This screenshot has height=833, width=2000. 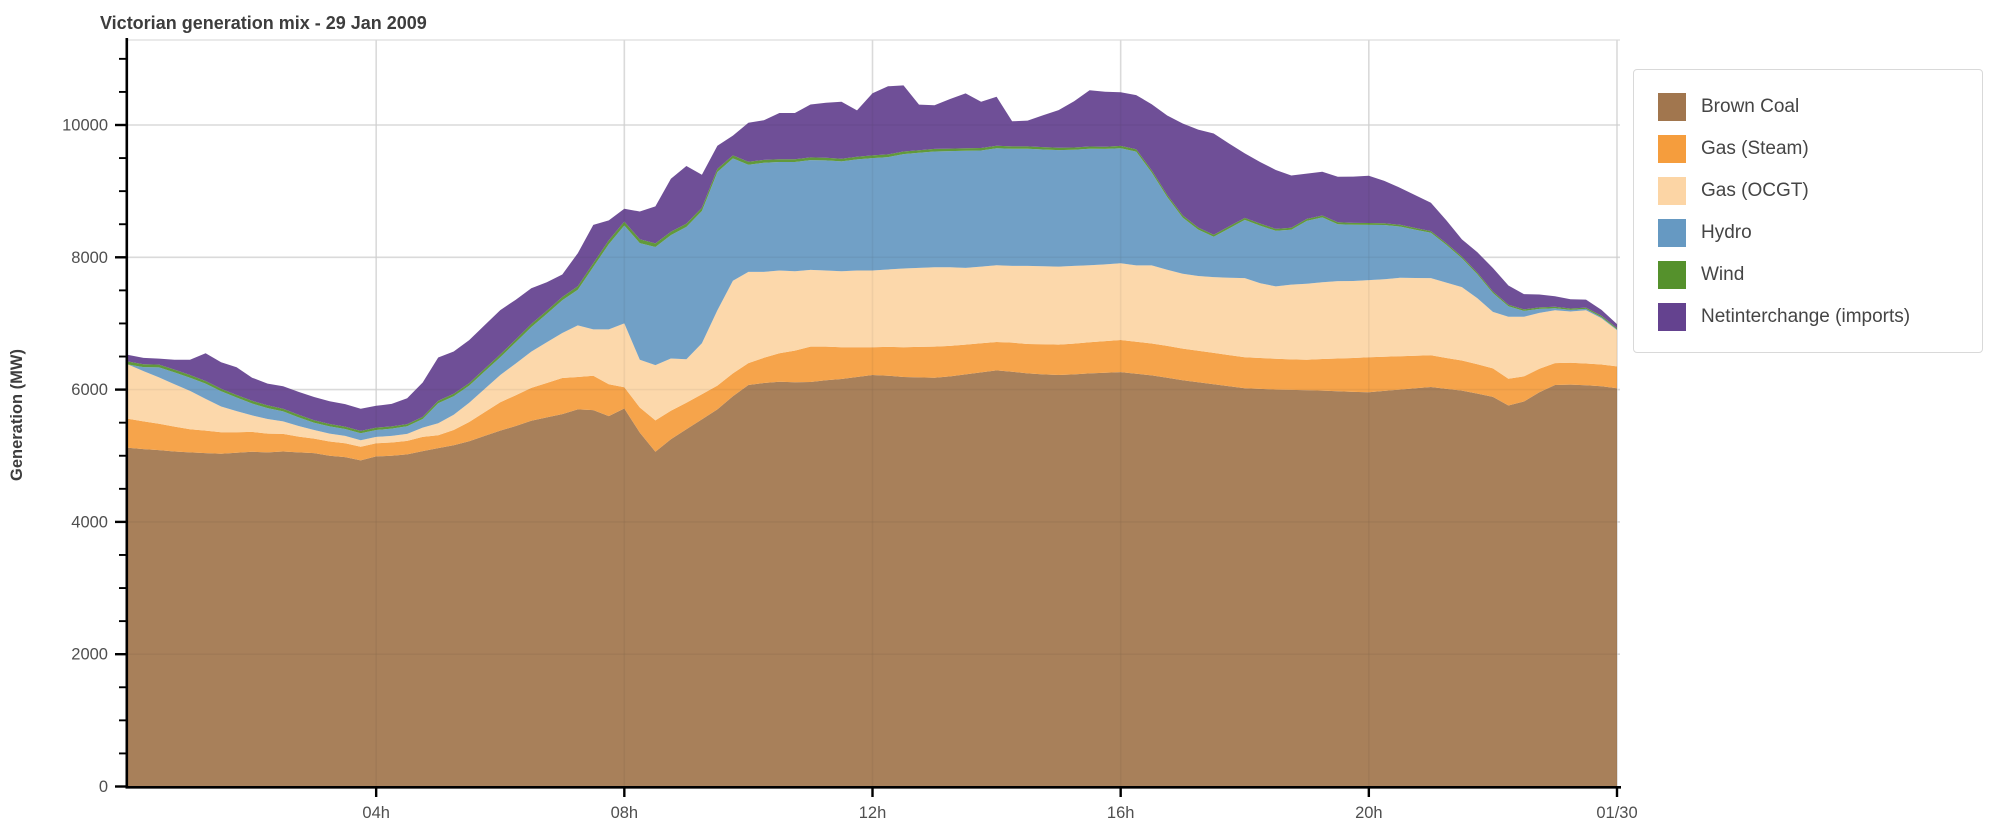 I want to click on legend-swatch-icon-gas-steam, so click(x=1672, y=149).